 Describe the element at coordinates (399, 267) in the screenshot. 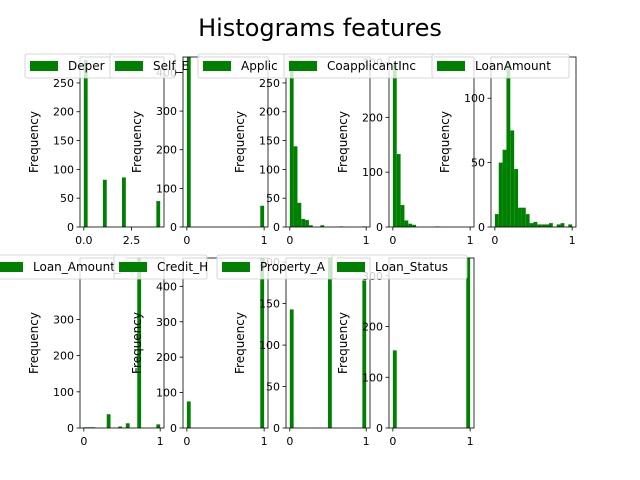

I see `legend-9: Loan_Status` at that location.